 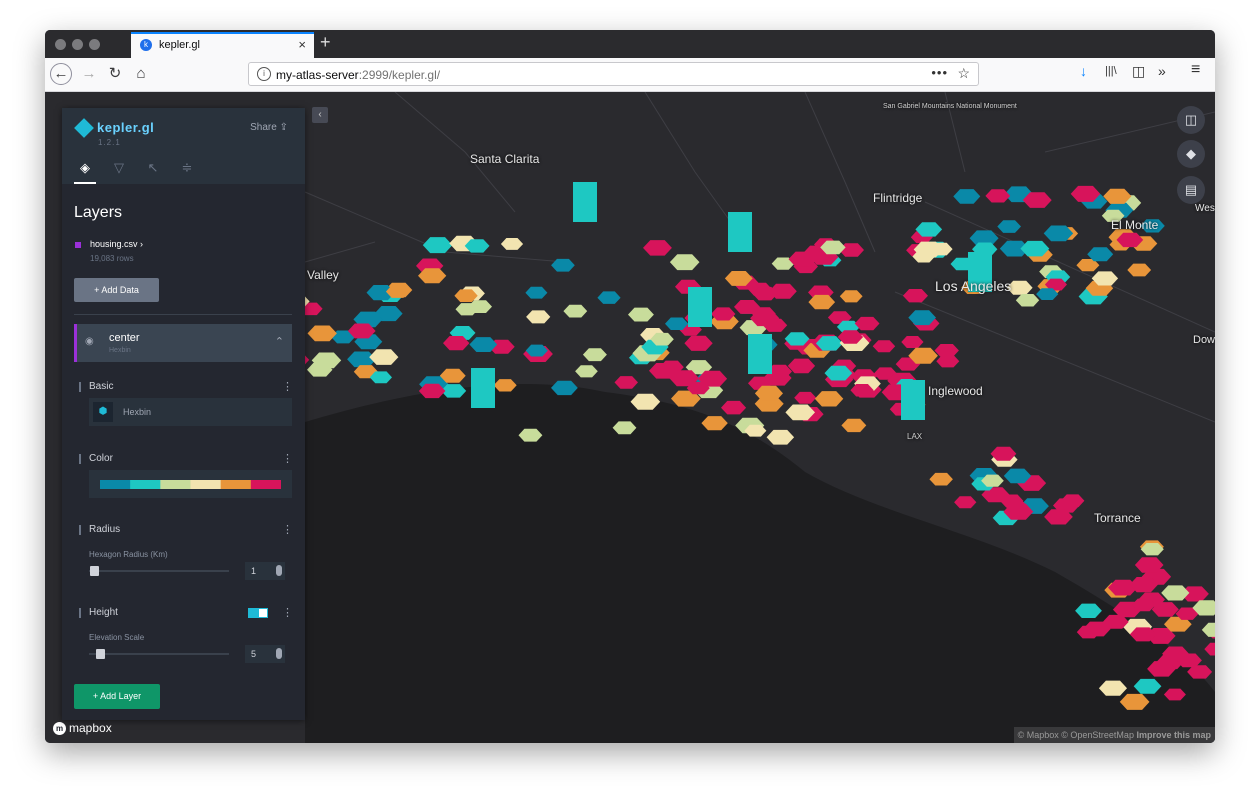 What do you see at coordinates (60, 44) in the screenshot?
I see `close-window-button` at bounding box center [60, 44].